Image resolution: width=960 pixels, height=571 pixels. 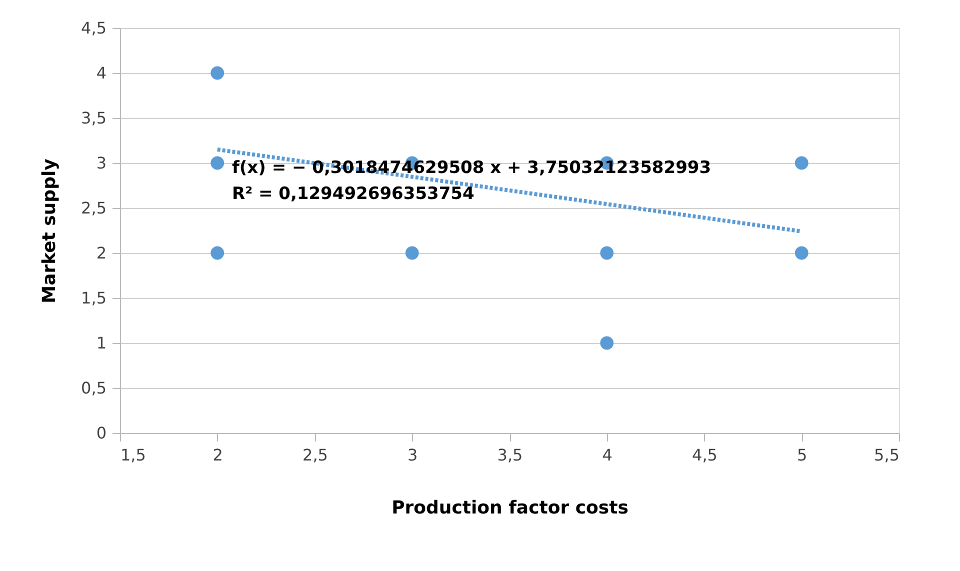 I want to click on x-tick-label: 2,5, so click(x=315, y=455).